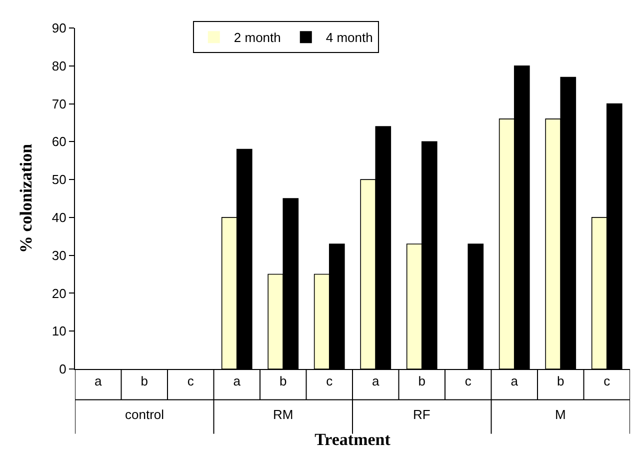 This screenshot has width=642, height=469. What do you see at coordinates (421, 414) in the screenshot?
I see `text: RF` at bounding box center [421, 414].